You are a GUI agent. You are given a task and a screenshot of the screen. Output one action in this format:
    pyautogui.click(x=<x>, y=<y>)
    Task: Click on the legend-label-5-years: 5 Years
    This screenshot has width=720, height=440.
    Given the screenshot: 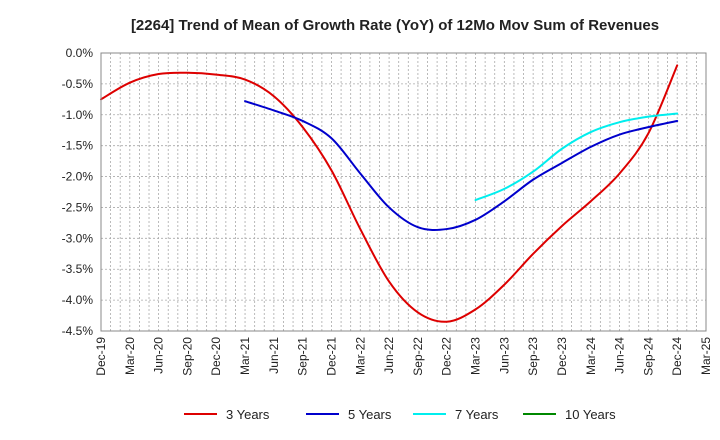 What is the action you would take?
    pyautogui.click(x=370, y=414)
    